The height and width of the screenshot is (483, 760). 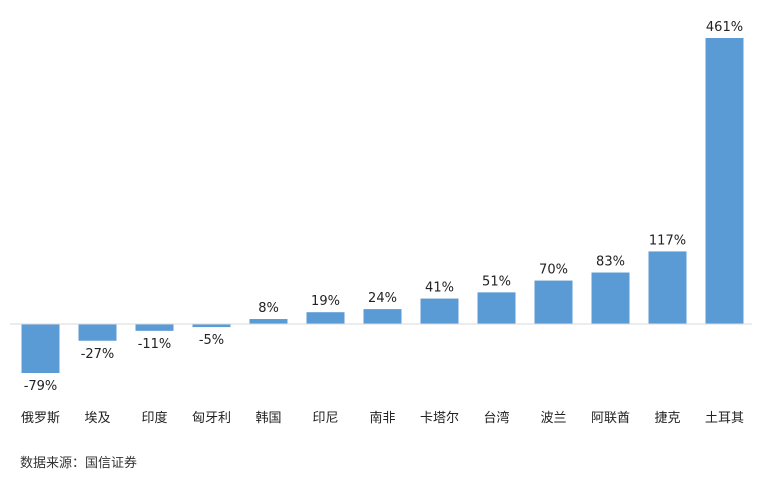 What do you see at coordinates (325, 418) in the screenshot?
I see `category-label-5: 印尼` at bounding box center [325, 418].